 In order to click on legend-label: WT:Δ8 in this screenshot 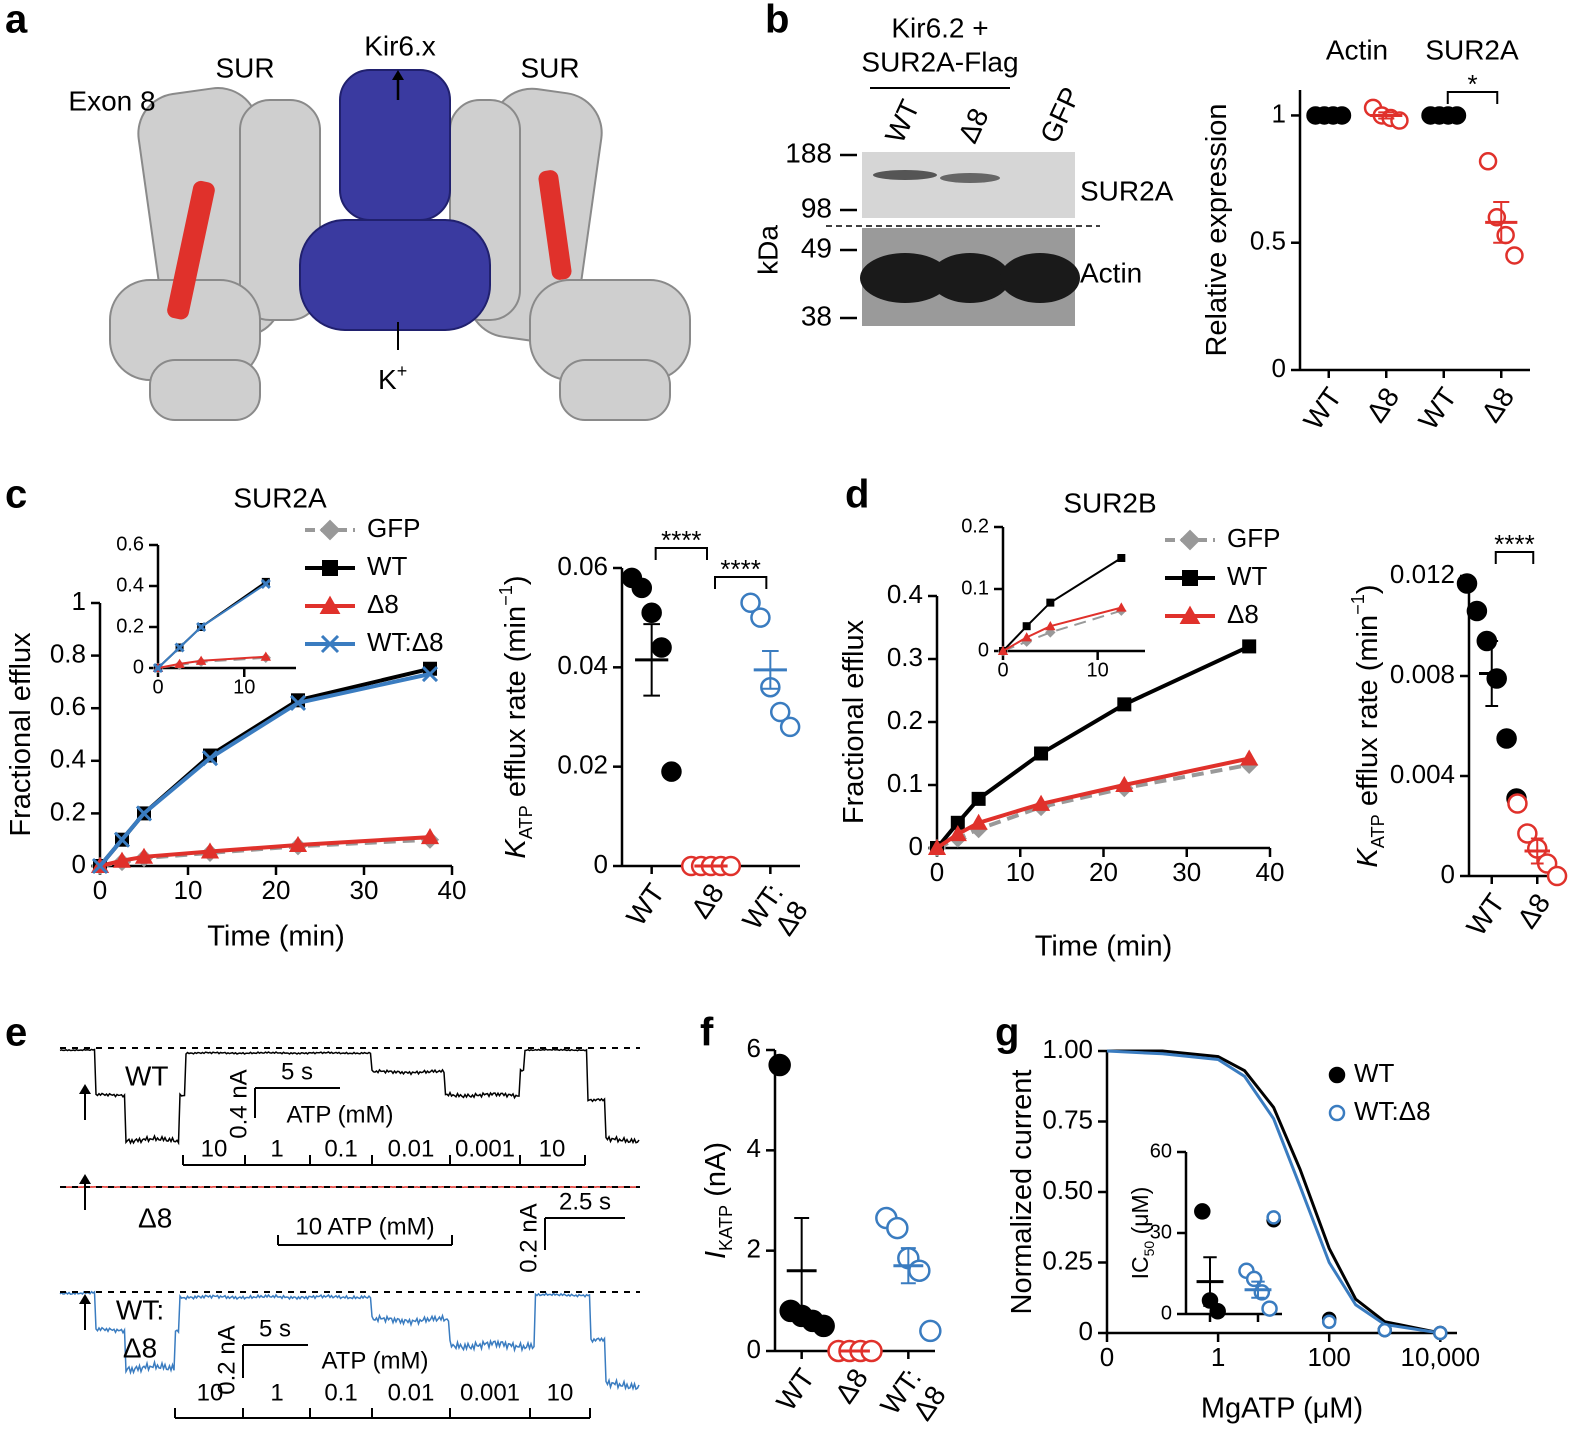, I will do `click(1392, 1111)`.